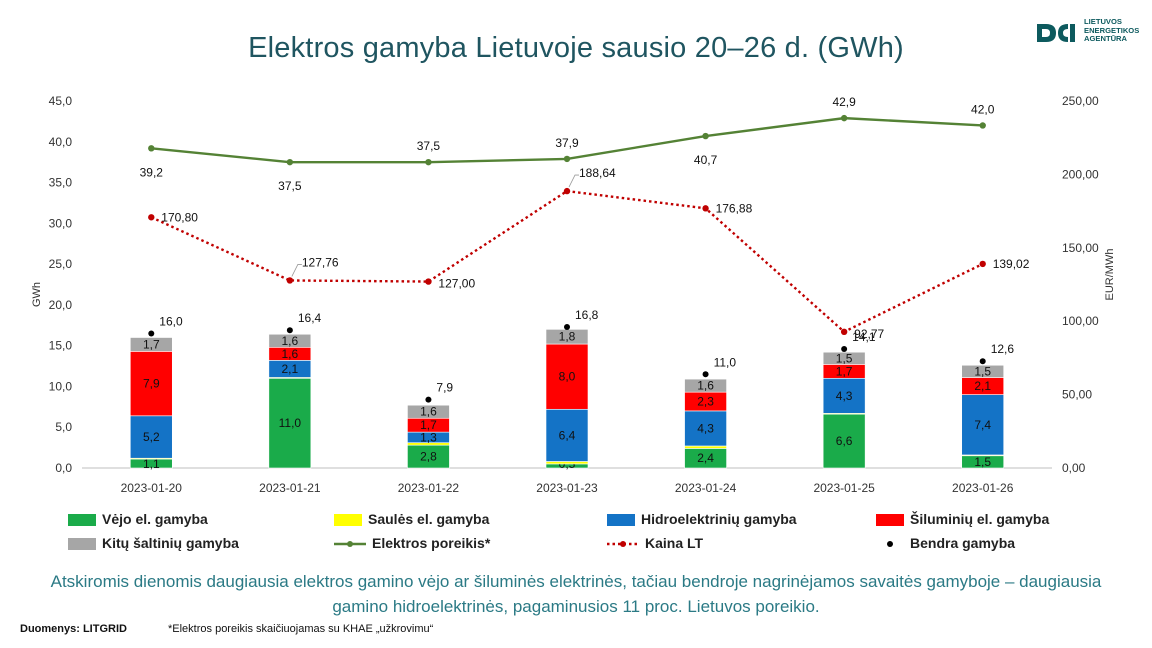 The width and height of the screenshot is (1152, 648). What do you see at coordinates (37, 294) in the screenshot?
I see `y-left-axis-title: GWh` at bounding box center [37, 294].